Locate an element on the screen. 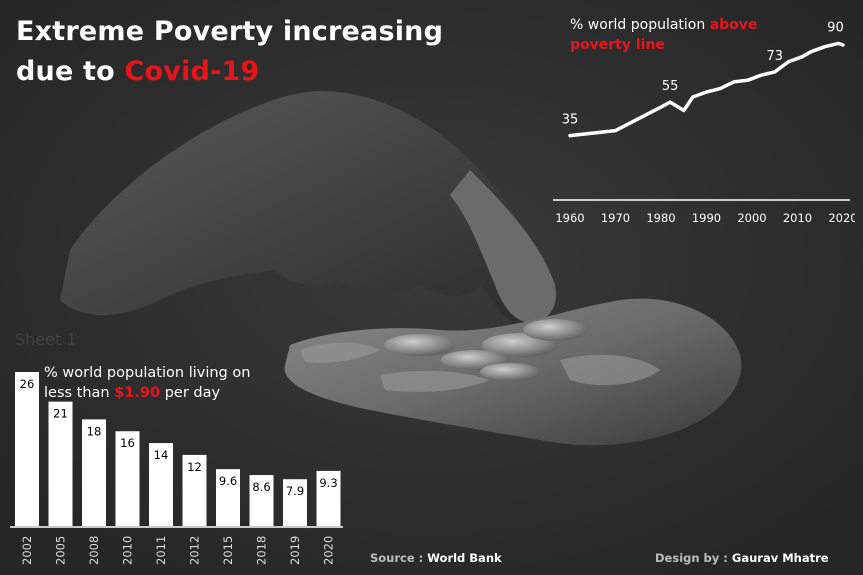 The image size is (863, 575). bar-category-label: 2012 is located at coordinates (195, 550).